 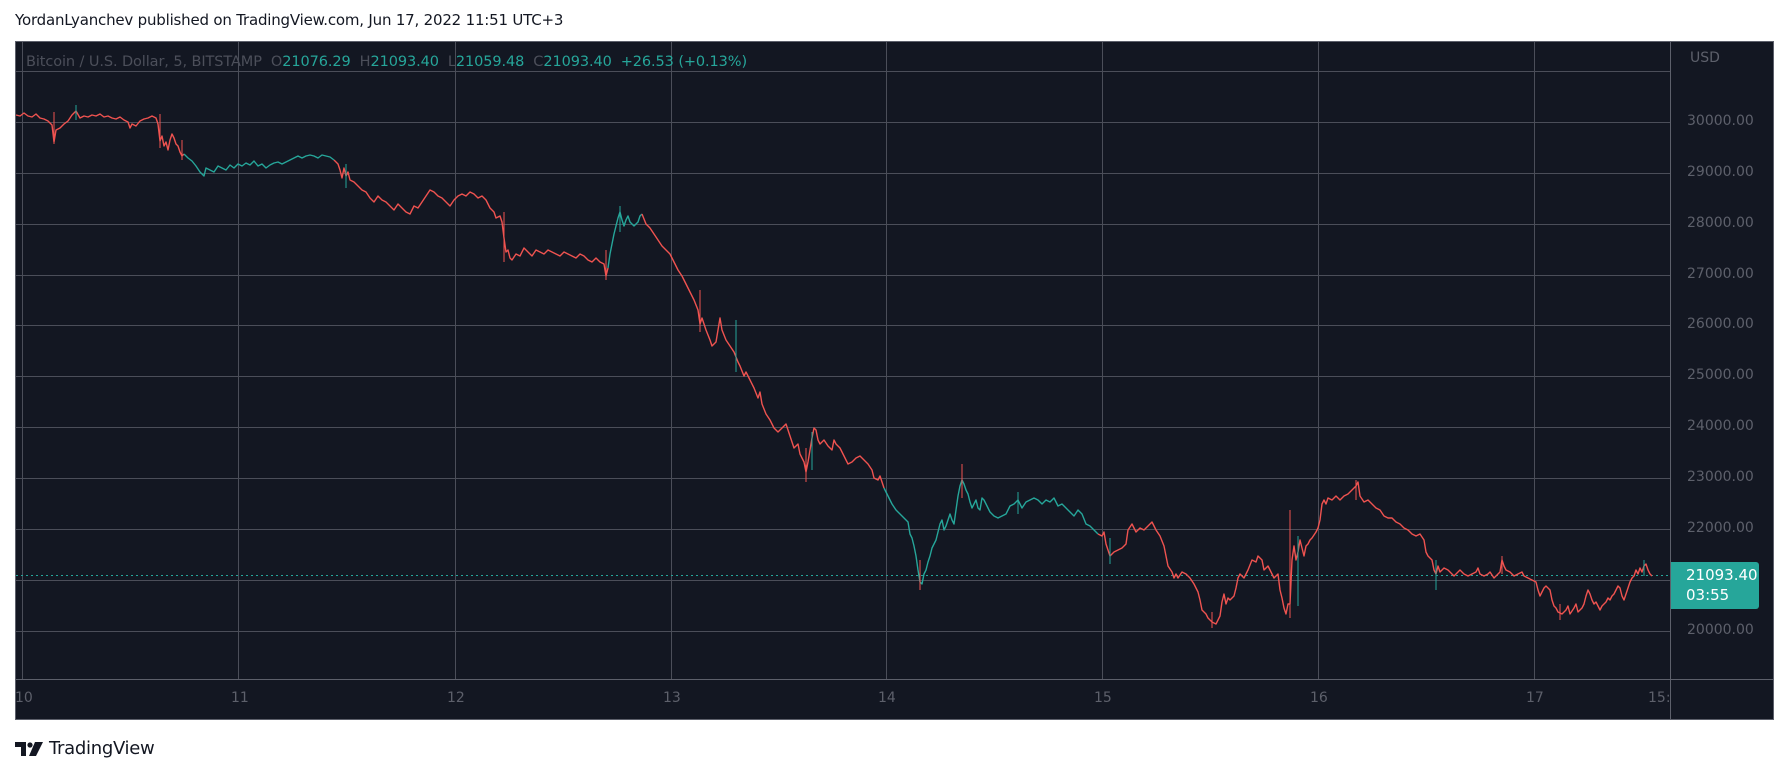 What do you see at coordinates (456, 698) in the screenshot?
I see `time-tick: 12` at bounding box center [456, 698].